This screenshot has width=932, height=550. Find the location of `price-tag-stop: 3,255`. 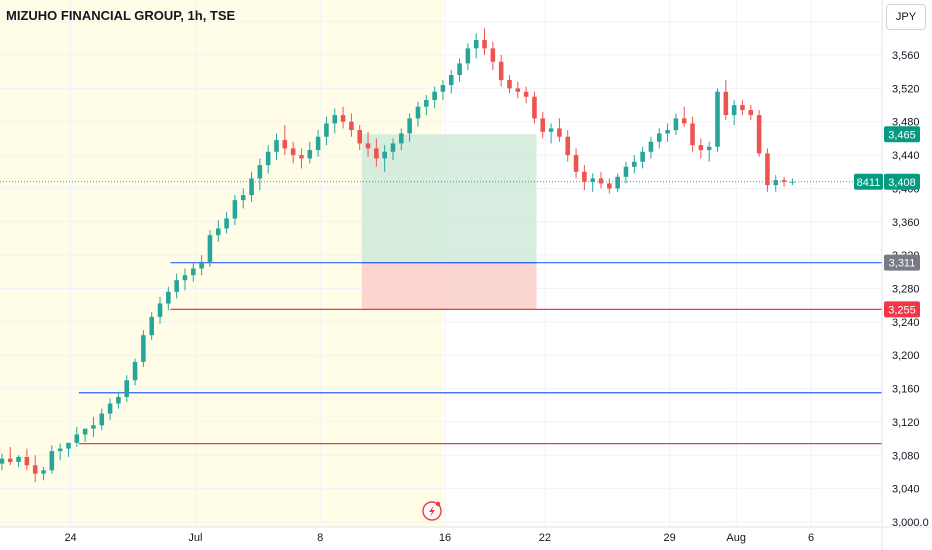

price-tag-stop: 3,255 is located at coordinates (902, 309).